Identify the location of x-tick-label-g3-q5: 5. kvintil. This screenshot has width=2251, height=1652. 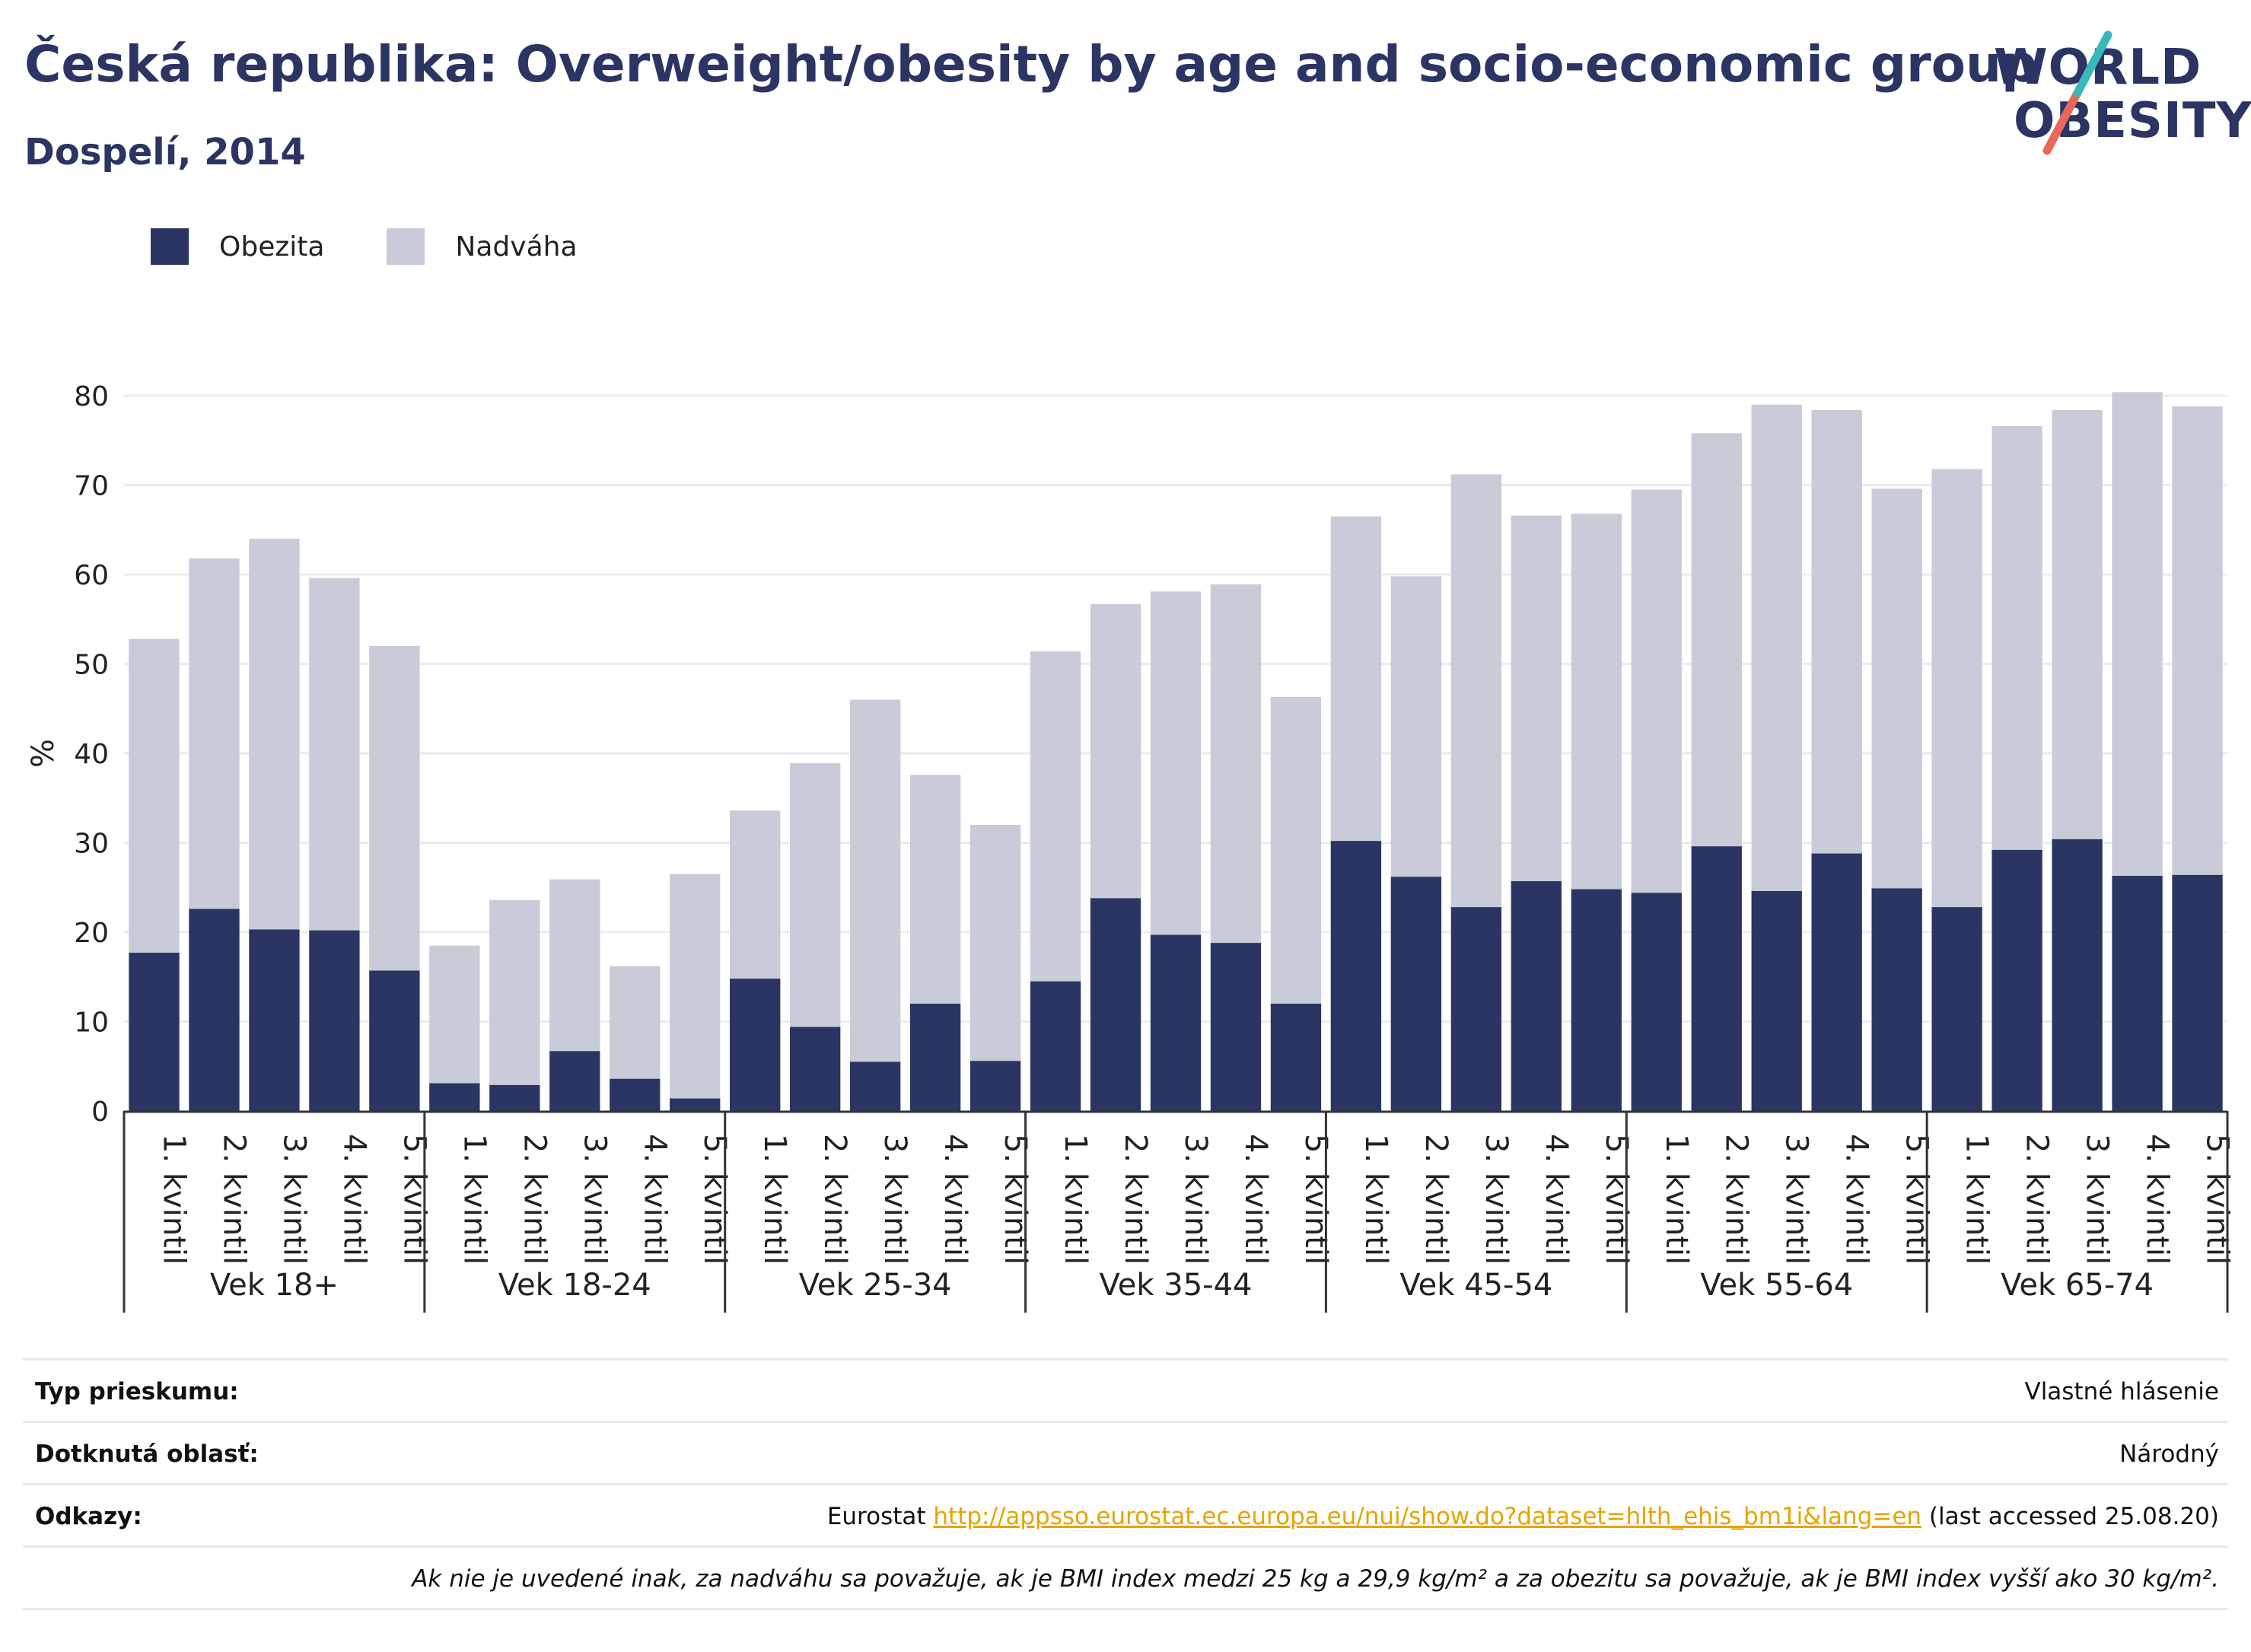
(1015, 1199).